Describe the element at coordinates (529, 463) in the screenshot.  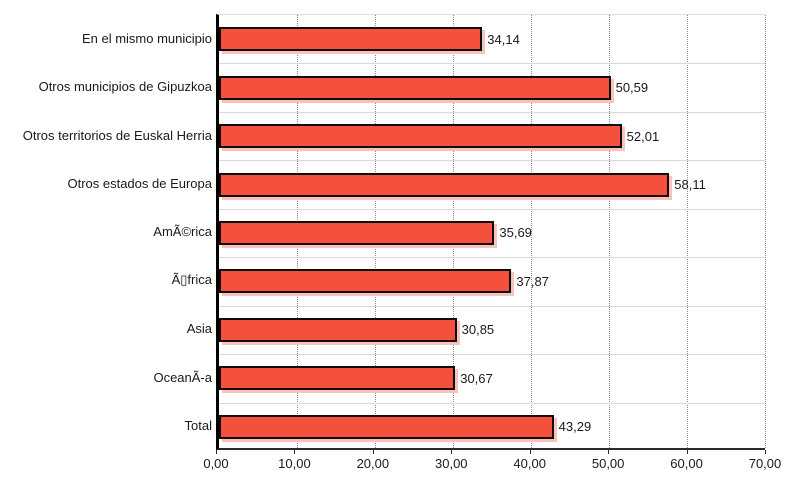
I see `x-tick-label: 40,00` at that location.